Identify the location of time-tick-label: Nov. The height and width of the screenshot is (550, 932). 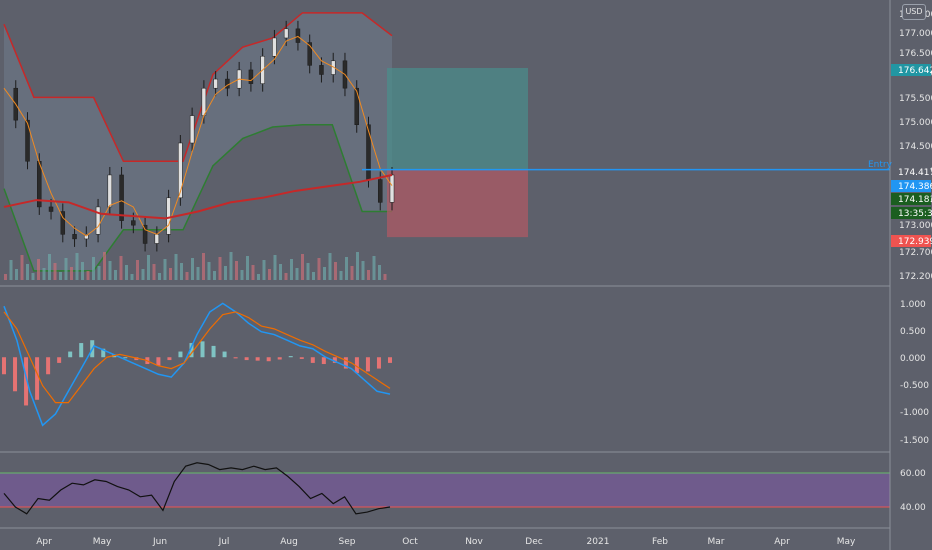
(474, 542).